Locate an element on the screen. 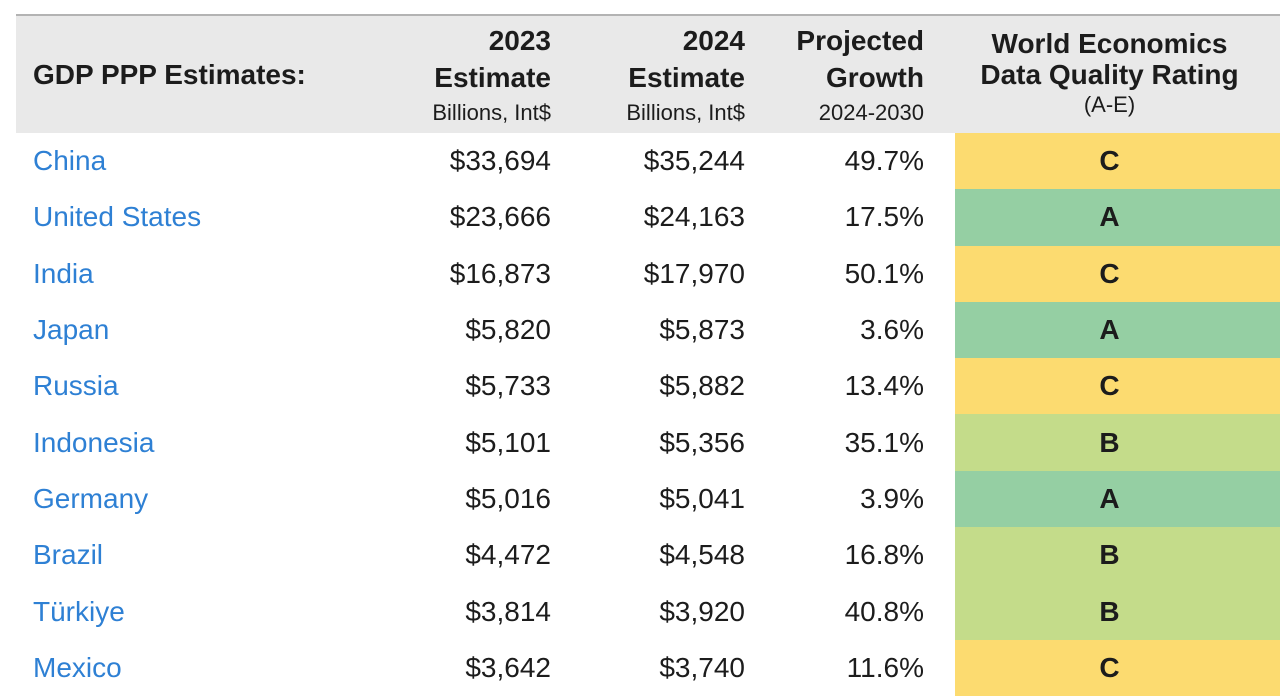  header-2023-unit: Billions, Int$ is located at coordinates (491, 112).